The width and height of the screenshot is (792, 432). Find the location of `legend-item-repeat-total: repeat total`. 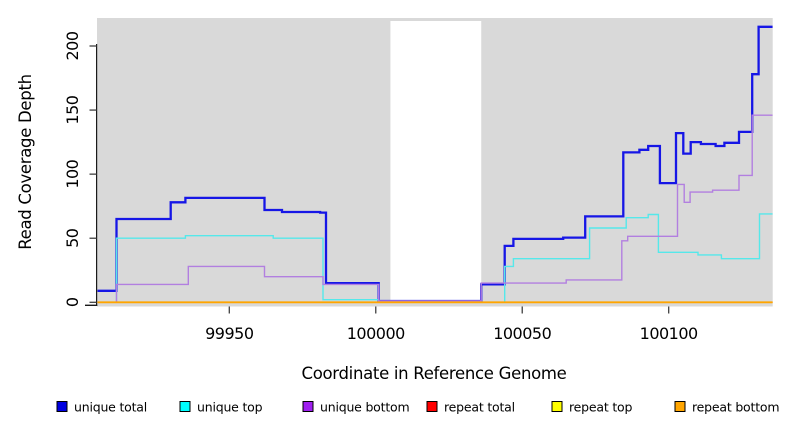

legend-item-repeat-total: repeat total is located at coordinates (470, 407).